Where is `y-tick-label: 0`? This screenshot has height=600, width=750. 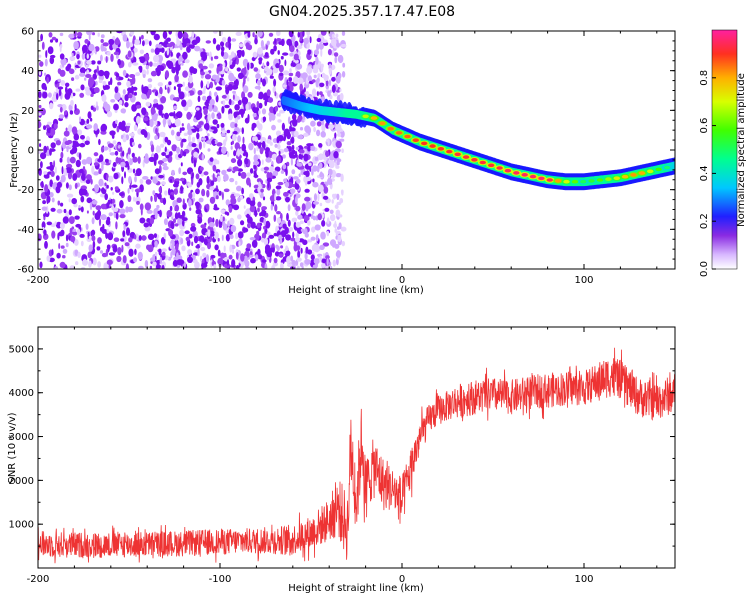 y-tick-label: 0 is located at coordinates (31, 151).